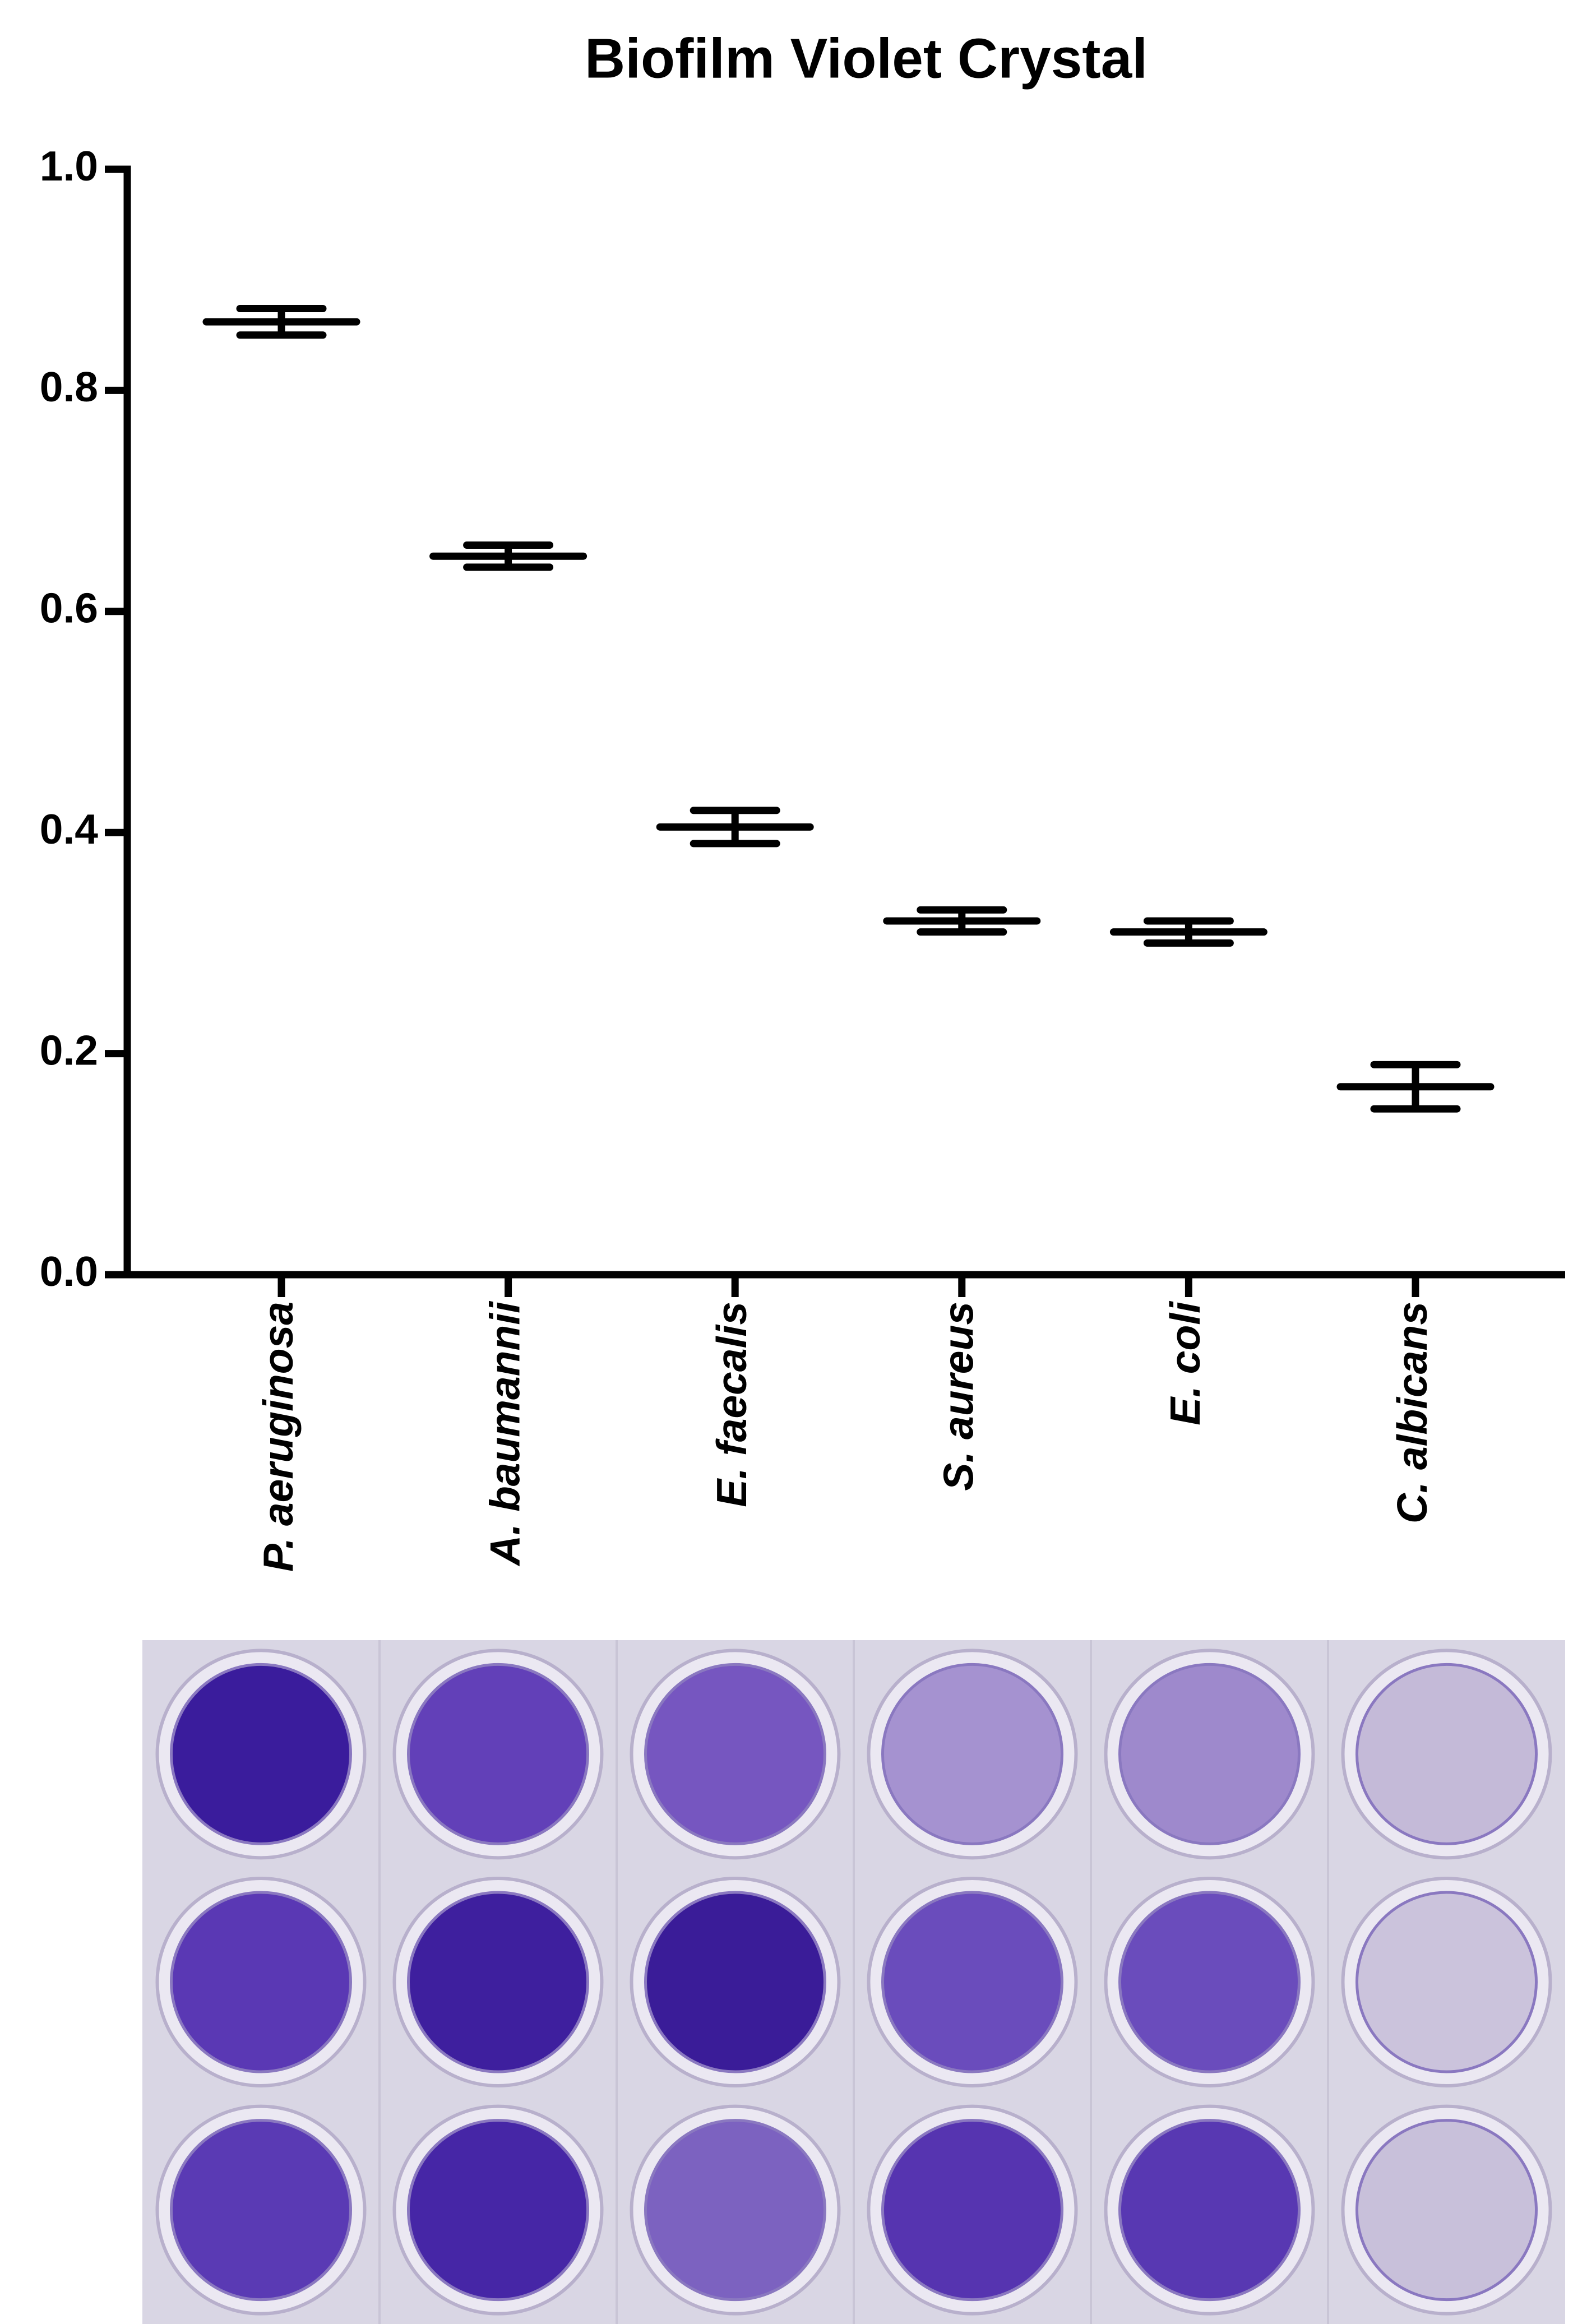 The image size is (1573, 2324). I want to click on y-tick-label: 0.8, so click(69, 386).